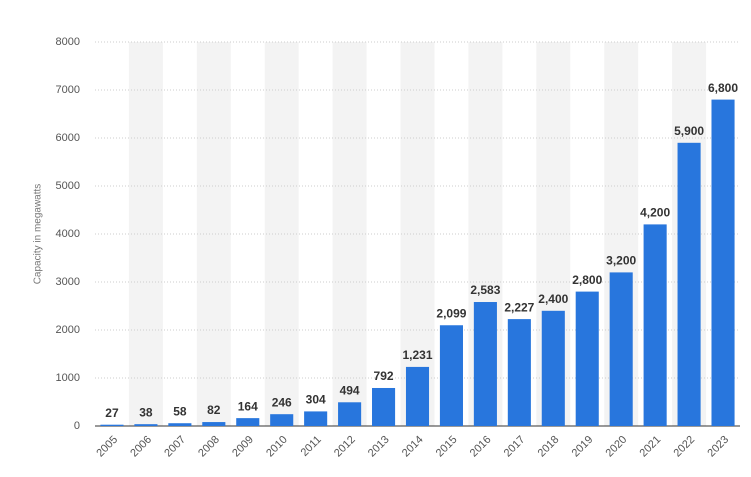 The image size is (751, 477). What do you see at coordinates (689, 131) in the screenshot?
I see `value-label: 5,900` at bounding box center [689, 131].